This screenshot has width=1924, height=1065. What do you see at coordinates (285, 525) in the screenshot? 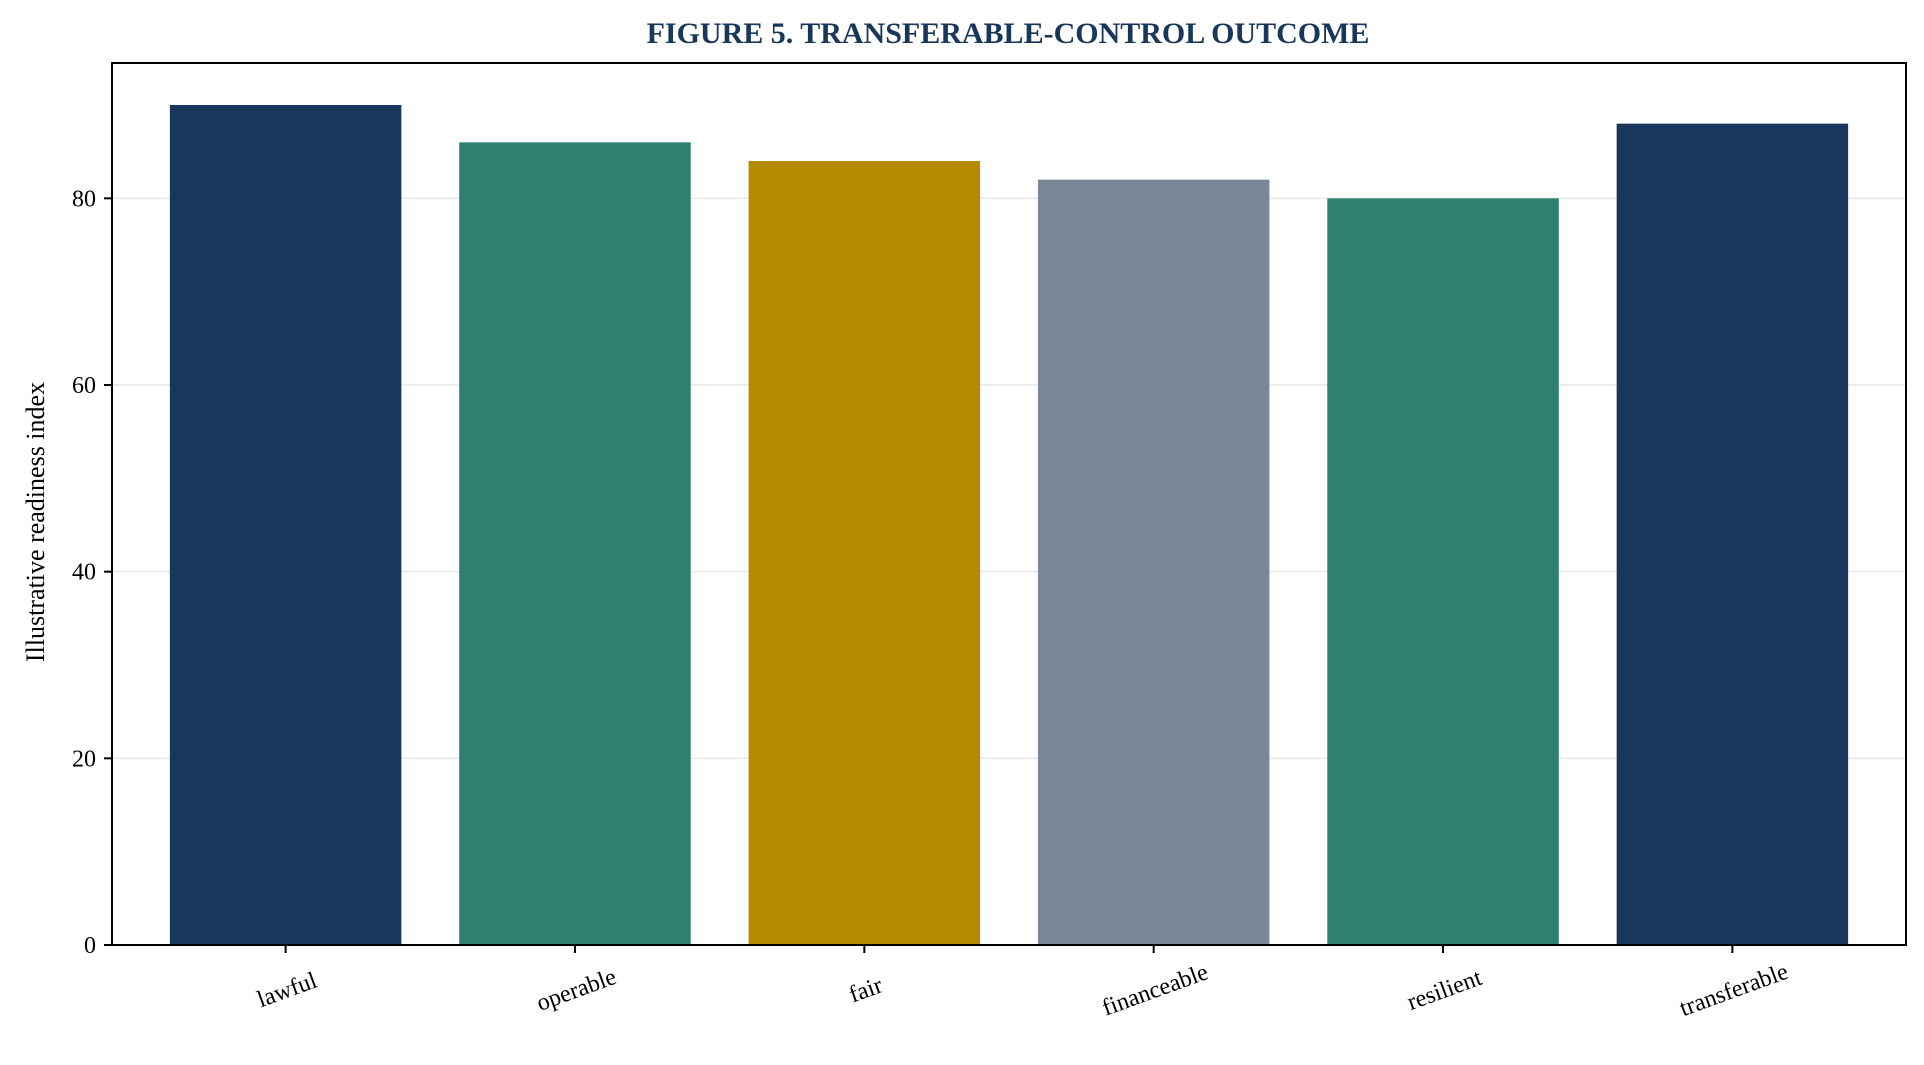
I see `bar-lawful` at bounding box center [285, 525].